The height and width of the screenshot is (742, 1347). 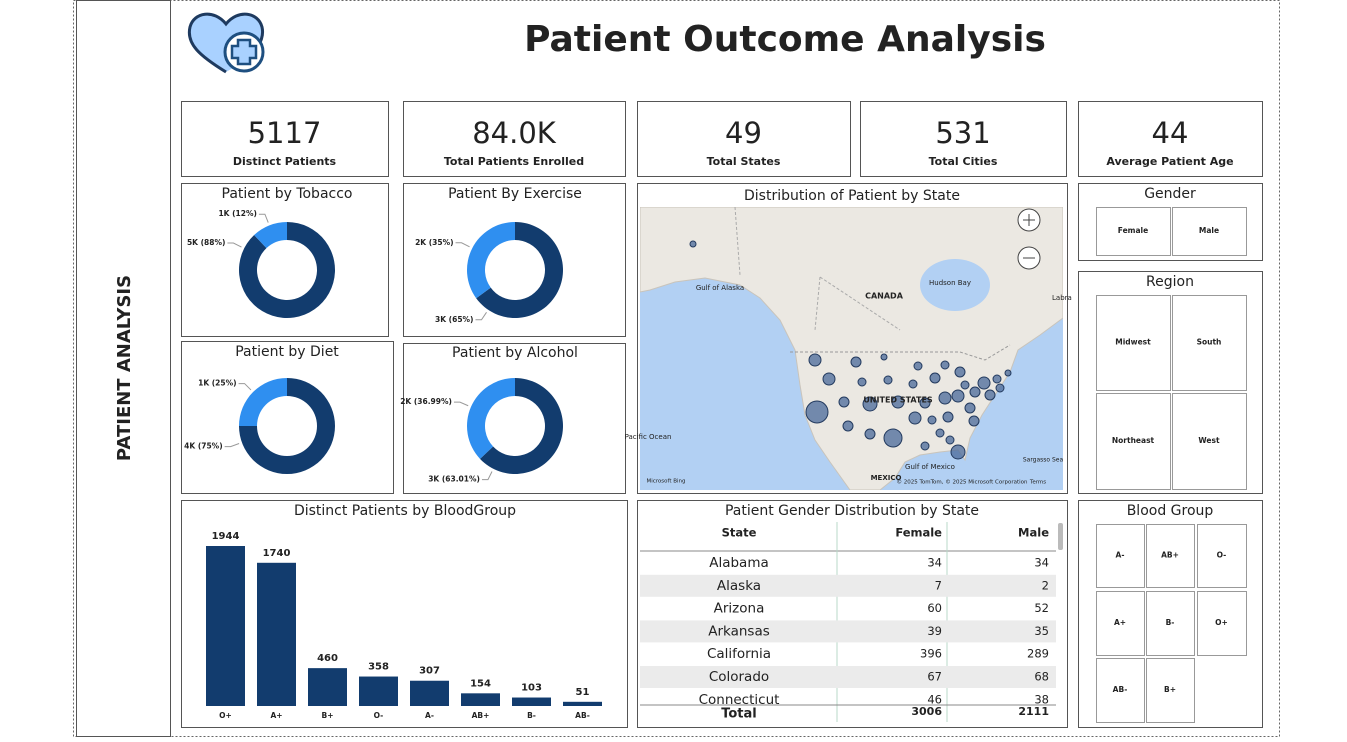 What do you see at coordinates (287, 194) in the screenshot?
I see `chart-title: Patient by Tobacco` at bounding box center [287, 194].